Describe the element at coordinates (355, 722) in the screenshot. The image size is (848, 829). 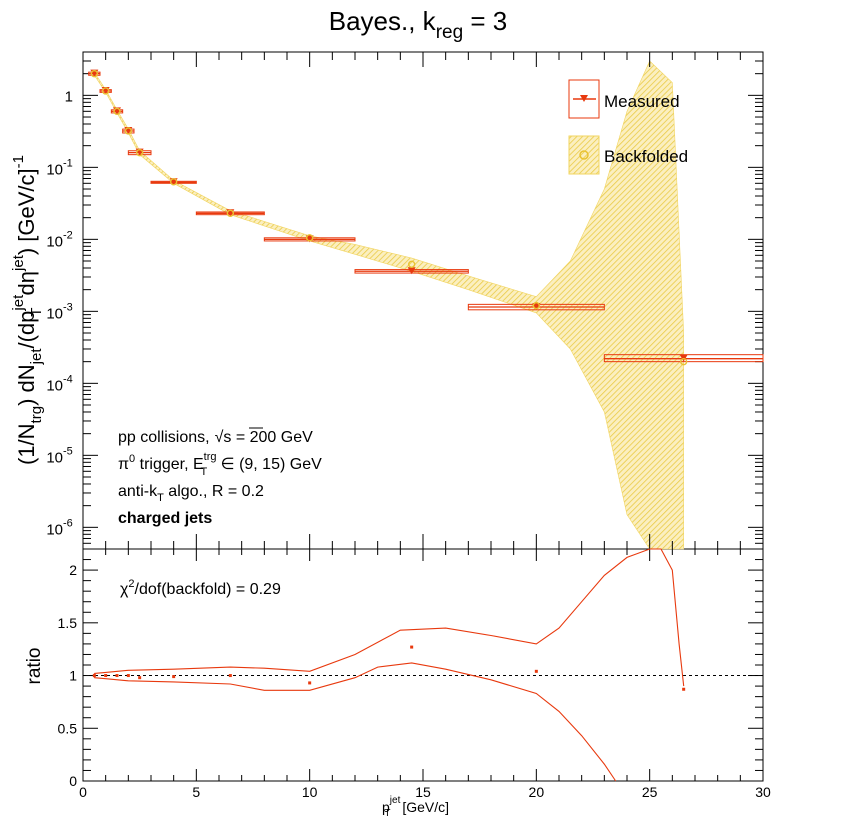
I see `ratio-lower-curve` at that location.